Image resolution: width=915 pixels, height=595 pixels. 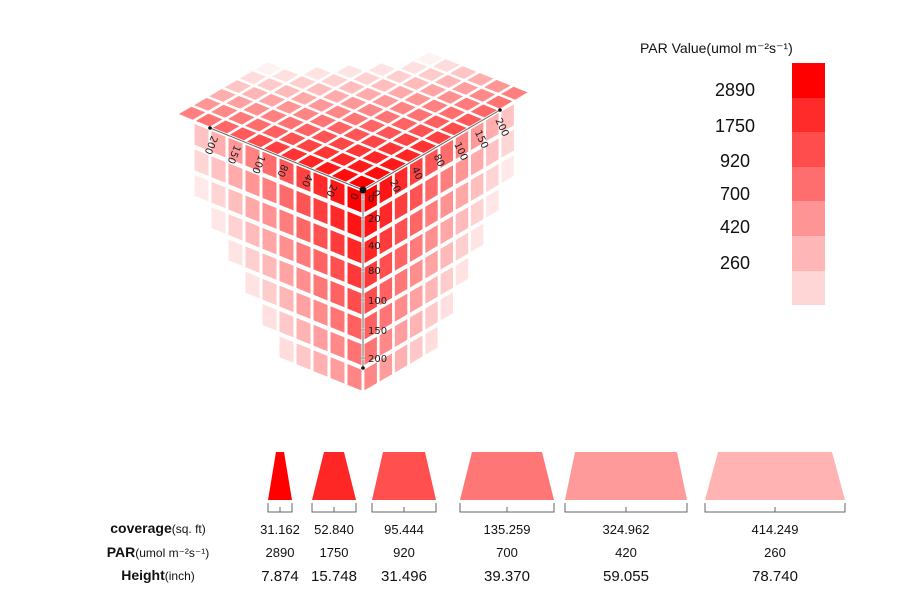 What do you see at coordinates (278, 257) in the screenshot?
I see `cube-left-face` at bounding box center [278, 257].